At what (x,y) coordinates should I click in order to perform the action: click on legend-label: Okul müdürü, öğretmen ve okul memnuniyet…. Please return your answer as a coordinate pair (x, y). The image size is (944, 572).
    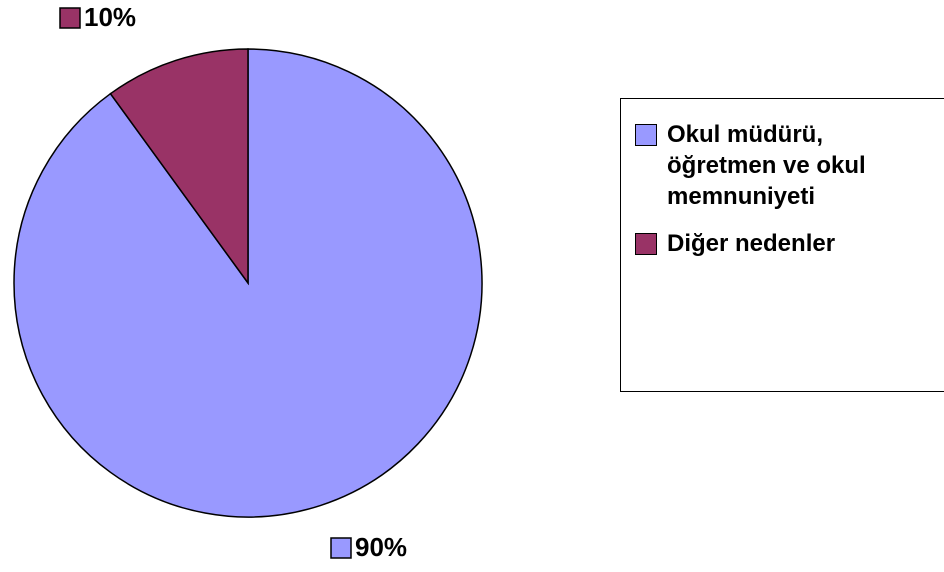
    Looking at the image, I should click on (766, 165).